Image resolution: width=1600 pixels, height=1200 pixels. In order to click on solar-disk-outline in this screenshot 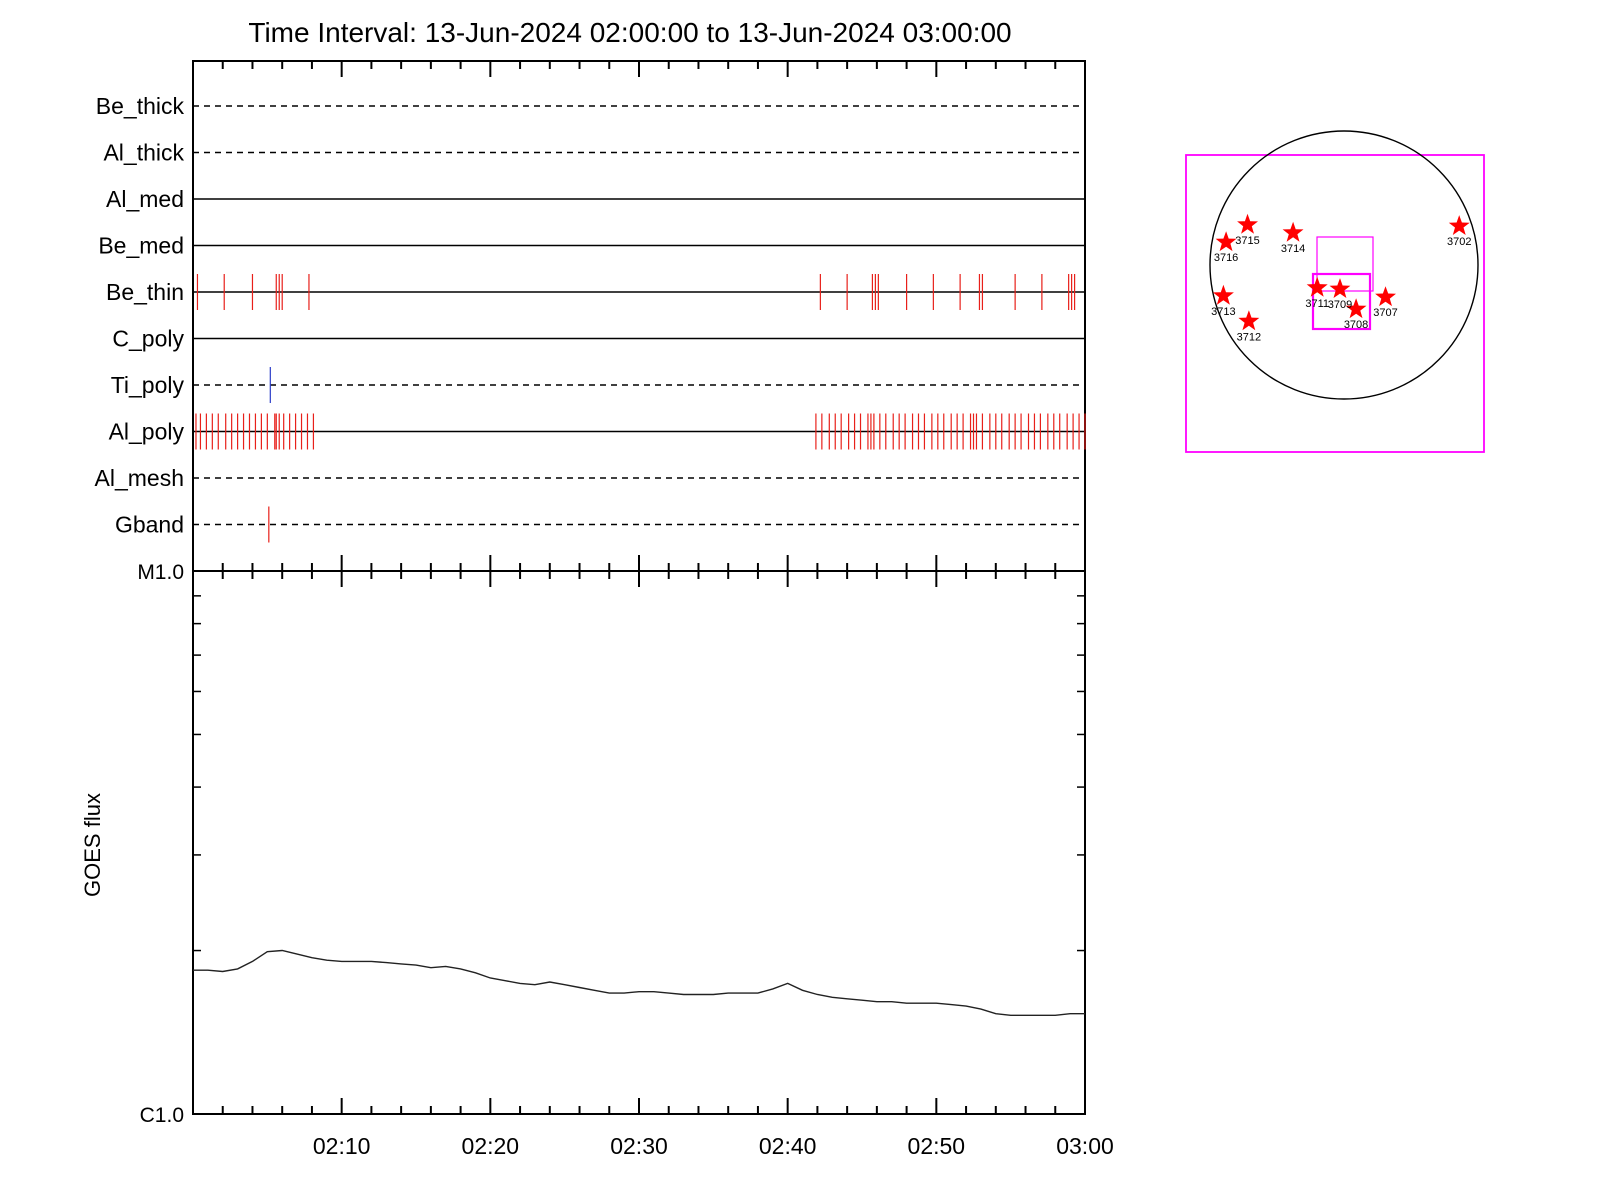, I will do `click(1344, 265)`.